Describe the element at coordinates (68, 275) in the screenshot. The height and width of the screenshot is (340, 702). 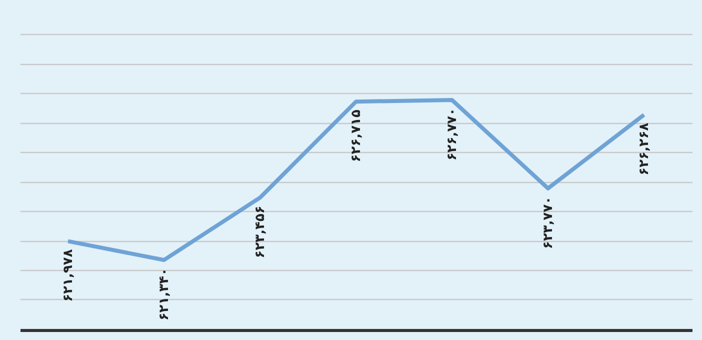
I see `data-label: ۶۲۱,۹۷۸` at that location.